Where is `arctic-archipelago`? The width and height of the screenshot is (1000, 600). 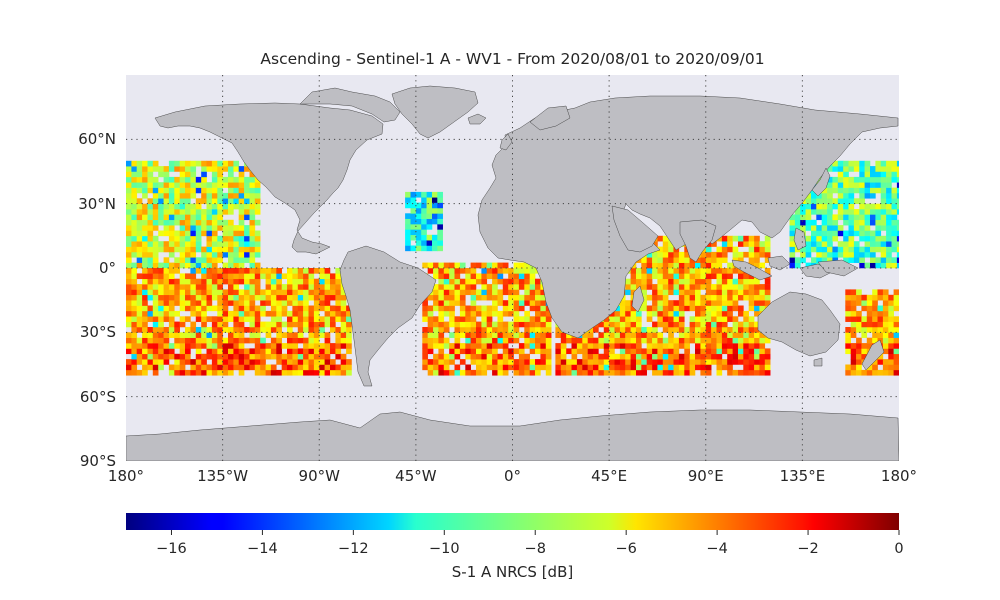 arctic-archipelago is located at coordinates (350, 105).